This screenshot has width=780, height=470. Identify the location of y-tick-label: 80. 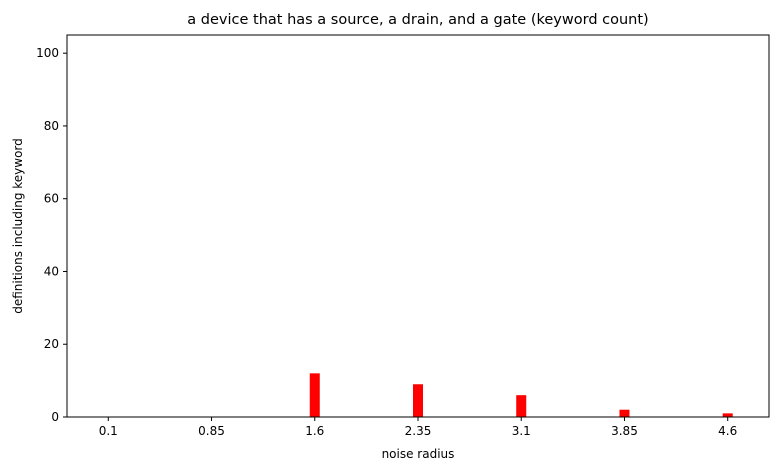
(51, 126).